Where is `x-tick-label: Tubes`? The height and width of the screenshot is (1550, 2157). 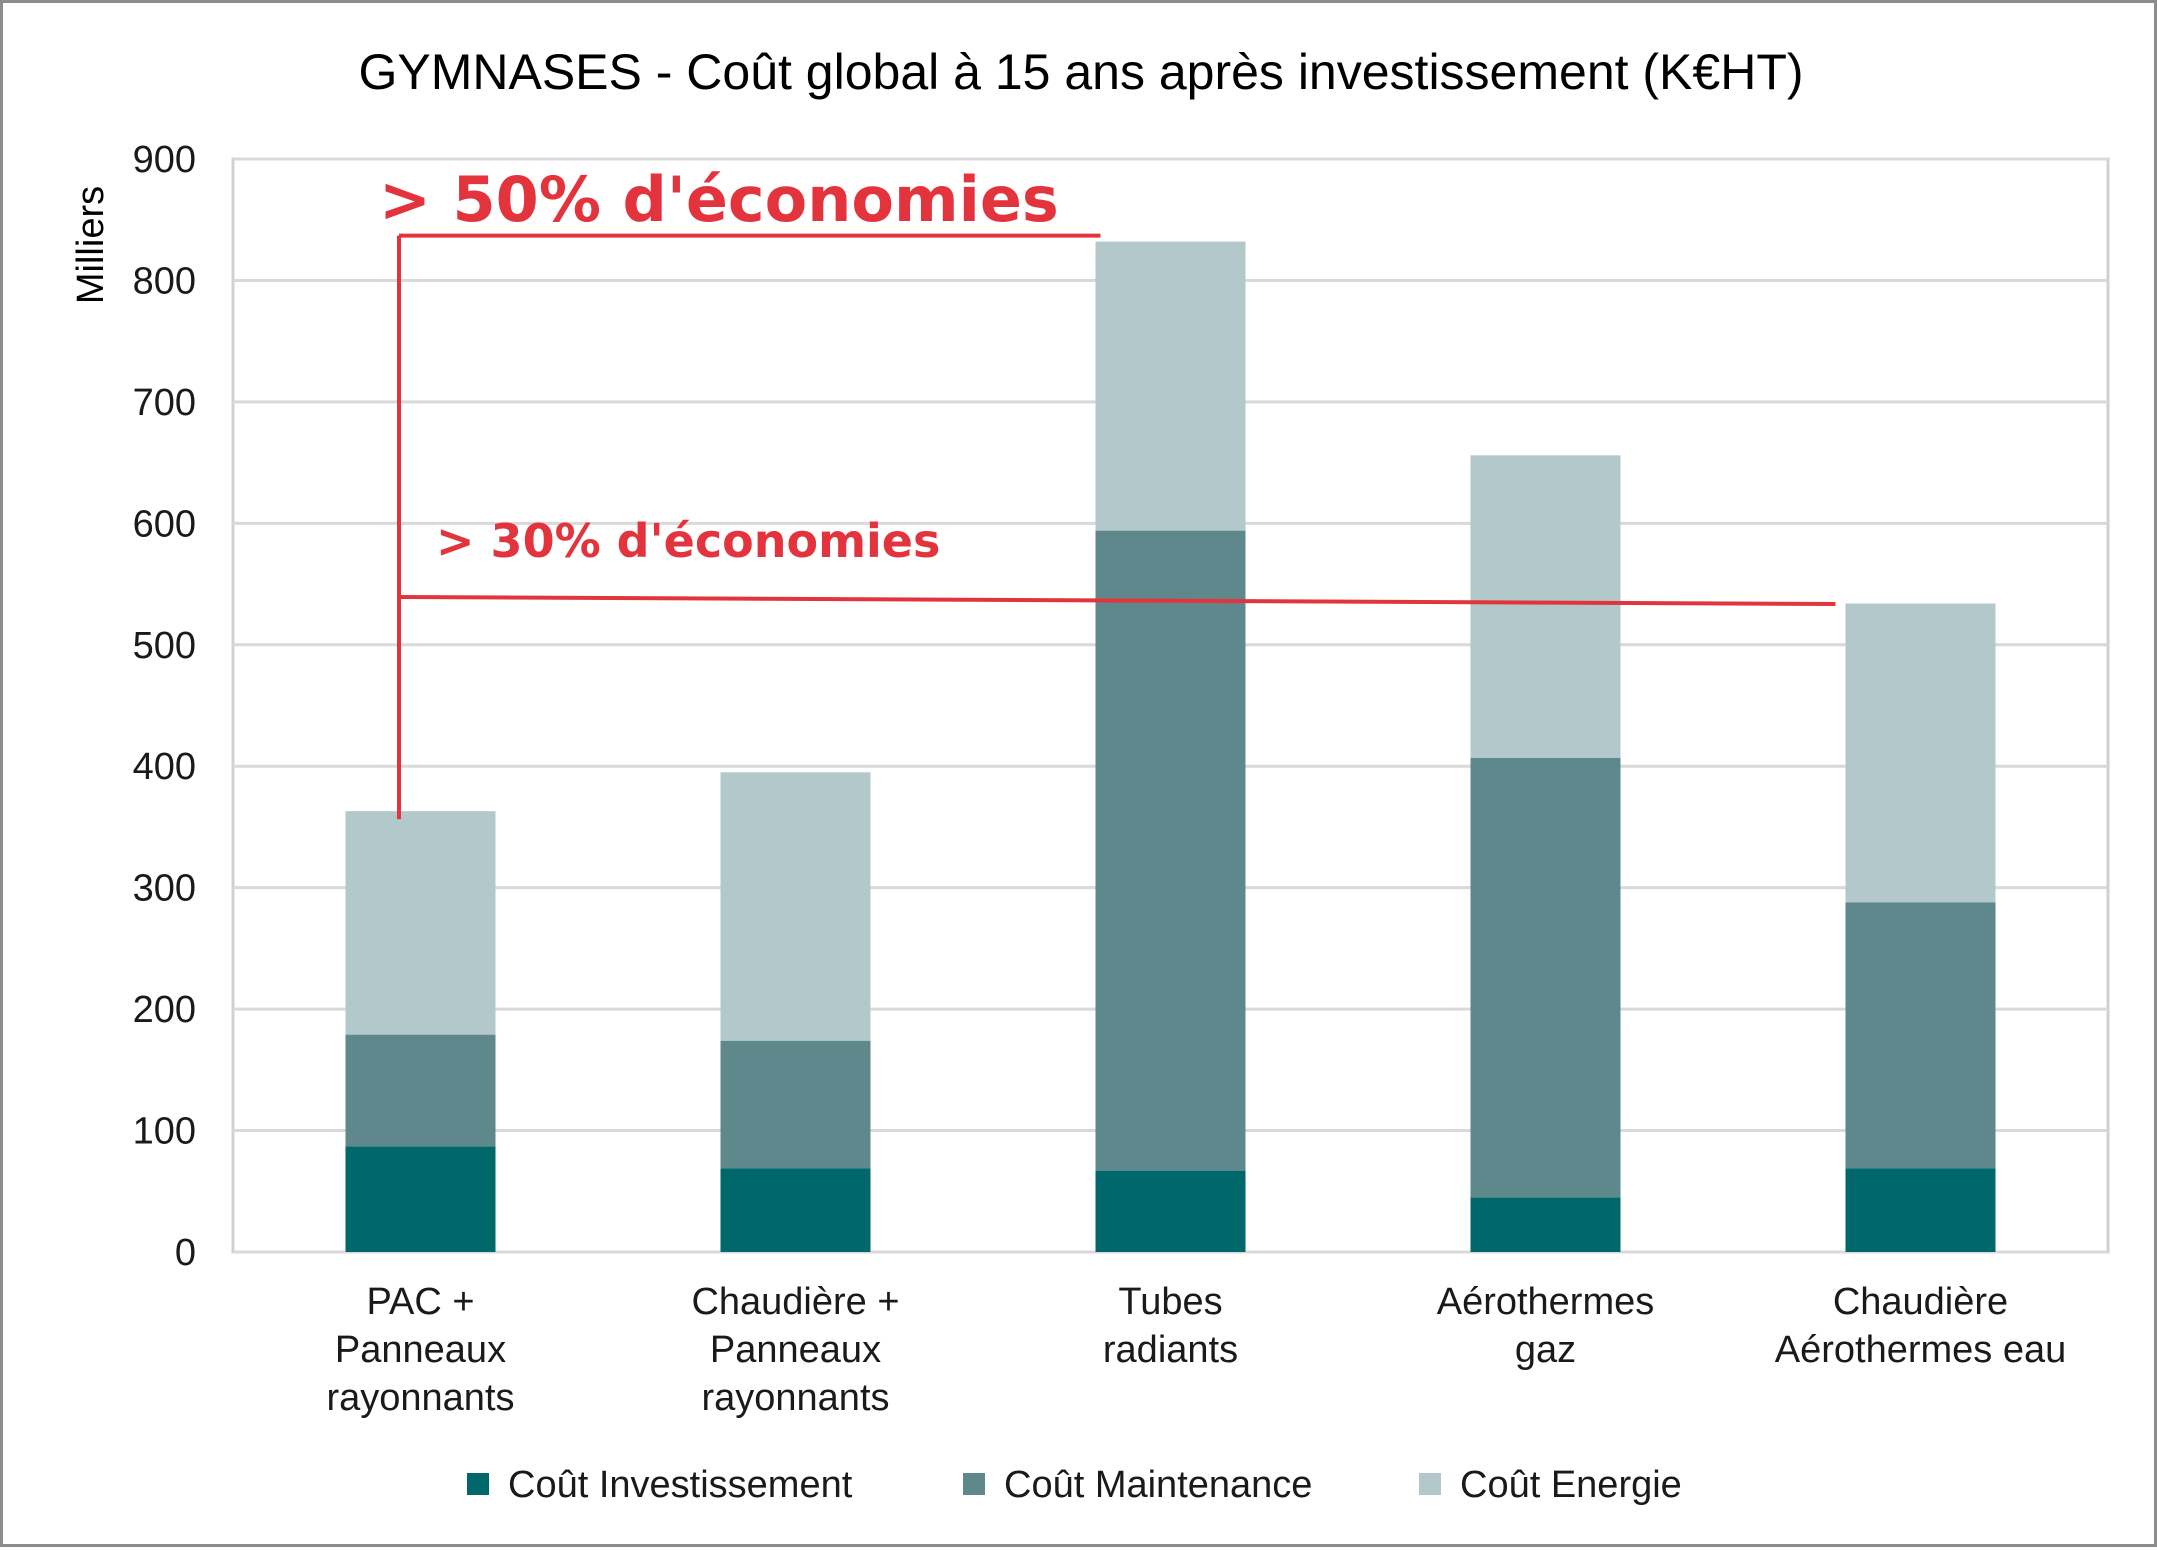
x-tick-label: Tubes is located at coordinates (1170, 1302).